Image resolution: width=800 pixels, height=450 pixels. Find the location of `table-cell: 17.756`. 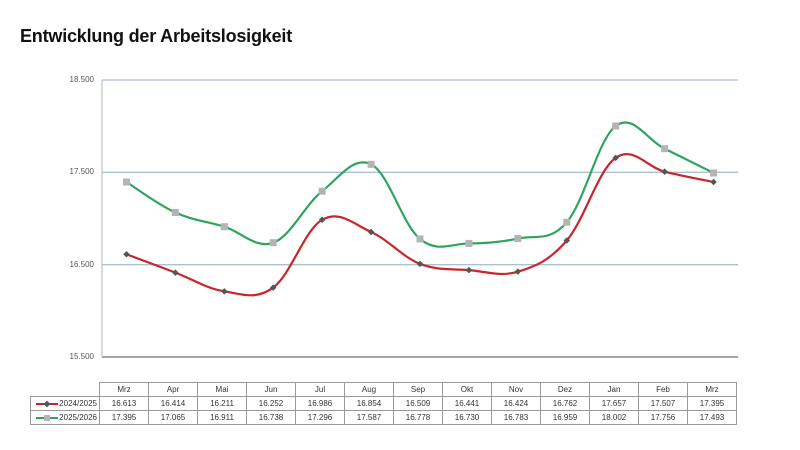

table-cell: 17.756 is located at coordinates (663, 417).